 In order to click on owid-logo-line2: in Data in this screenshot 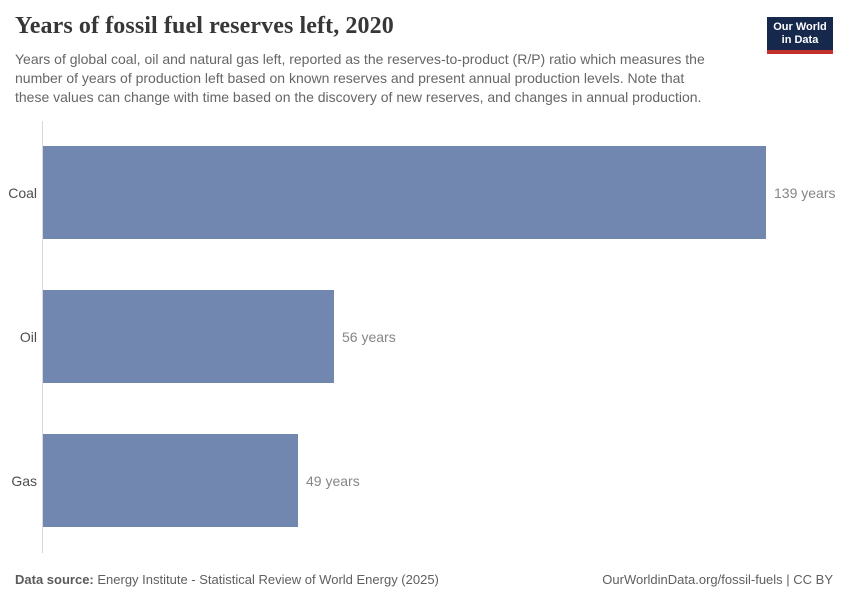, I will do `click(800, 40)`.